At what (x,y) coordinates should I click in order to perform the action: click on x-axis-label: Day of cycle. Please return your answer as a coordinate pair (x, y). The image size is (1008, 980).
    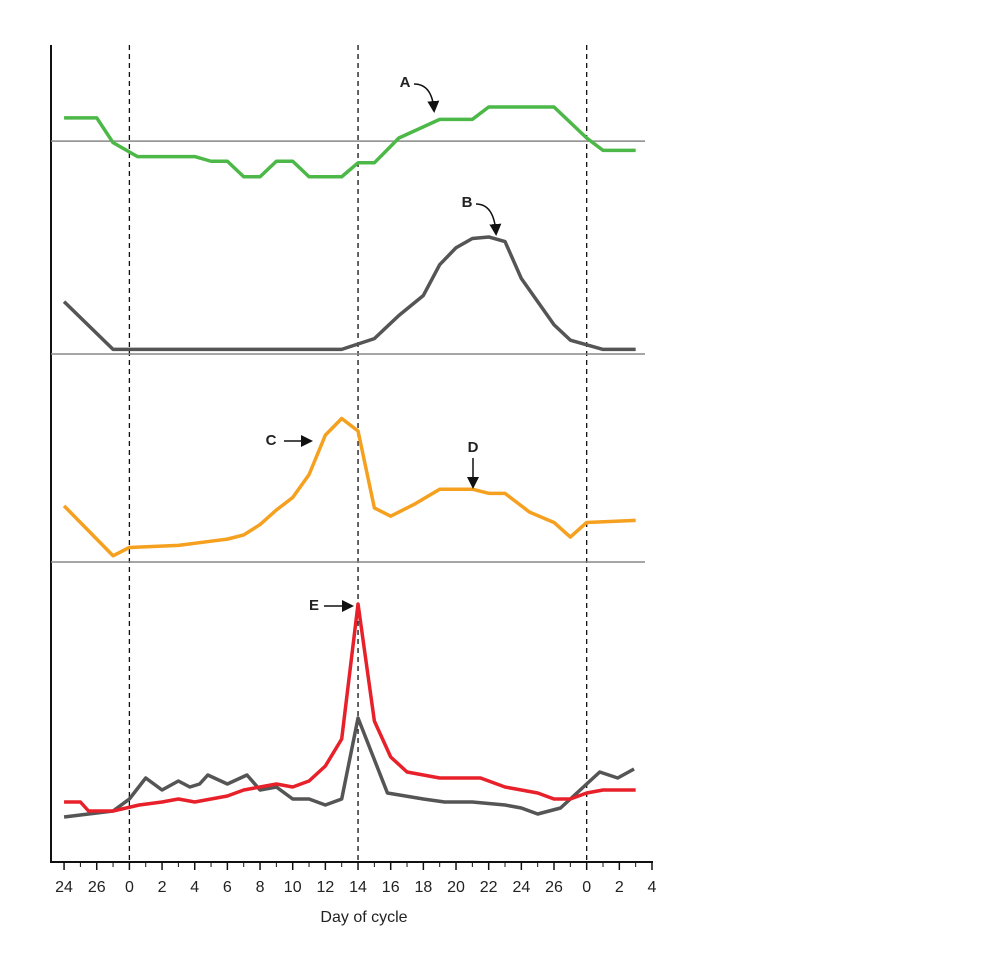
    Looking at the image, I should click on (363, 917).